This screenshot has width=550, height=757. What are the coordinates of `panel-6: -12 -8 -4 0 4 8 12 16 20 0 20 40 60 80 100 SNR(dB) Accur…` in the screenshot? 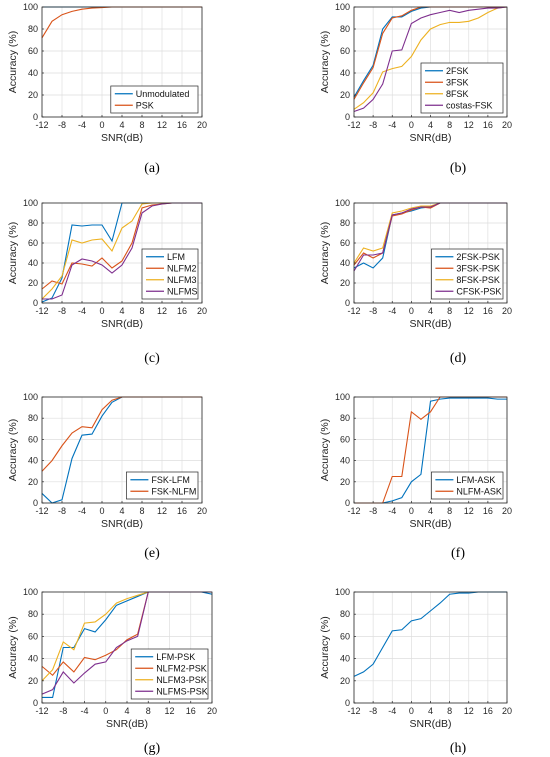 It's located at (415, 476).